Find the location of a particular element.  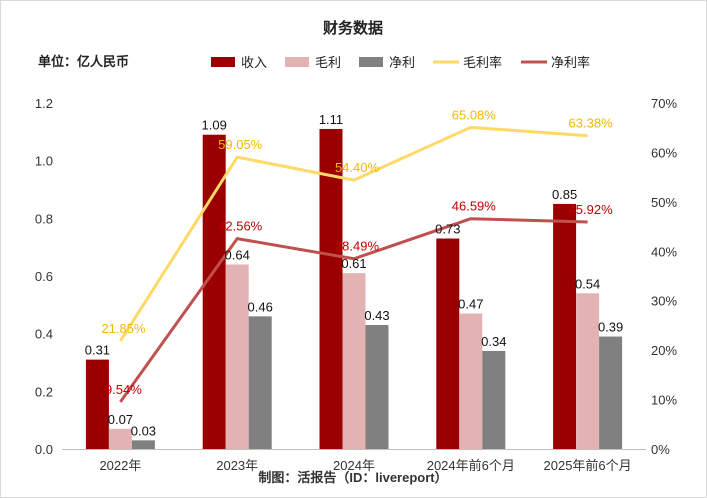

unit-label: 单位：亿人民币 is located at coordinates (83, 61).